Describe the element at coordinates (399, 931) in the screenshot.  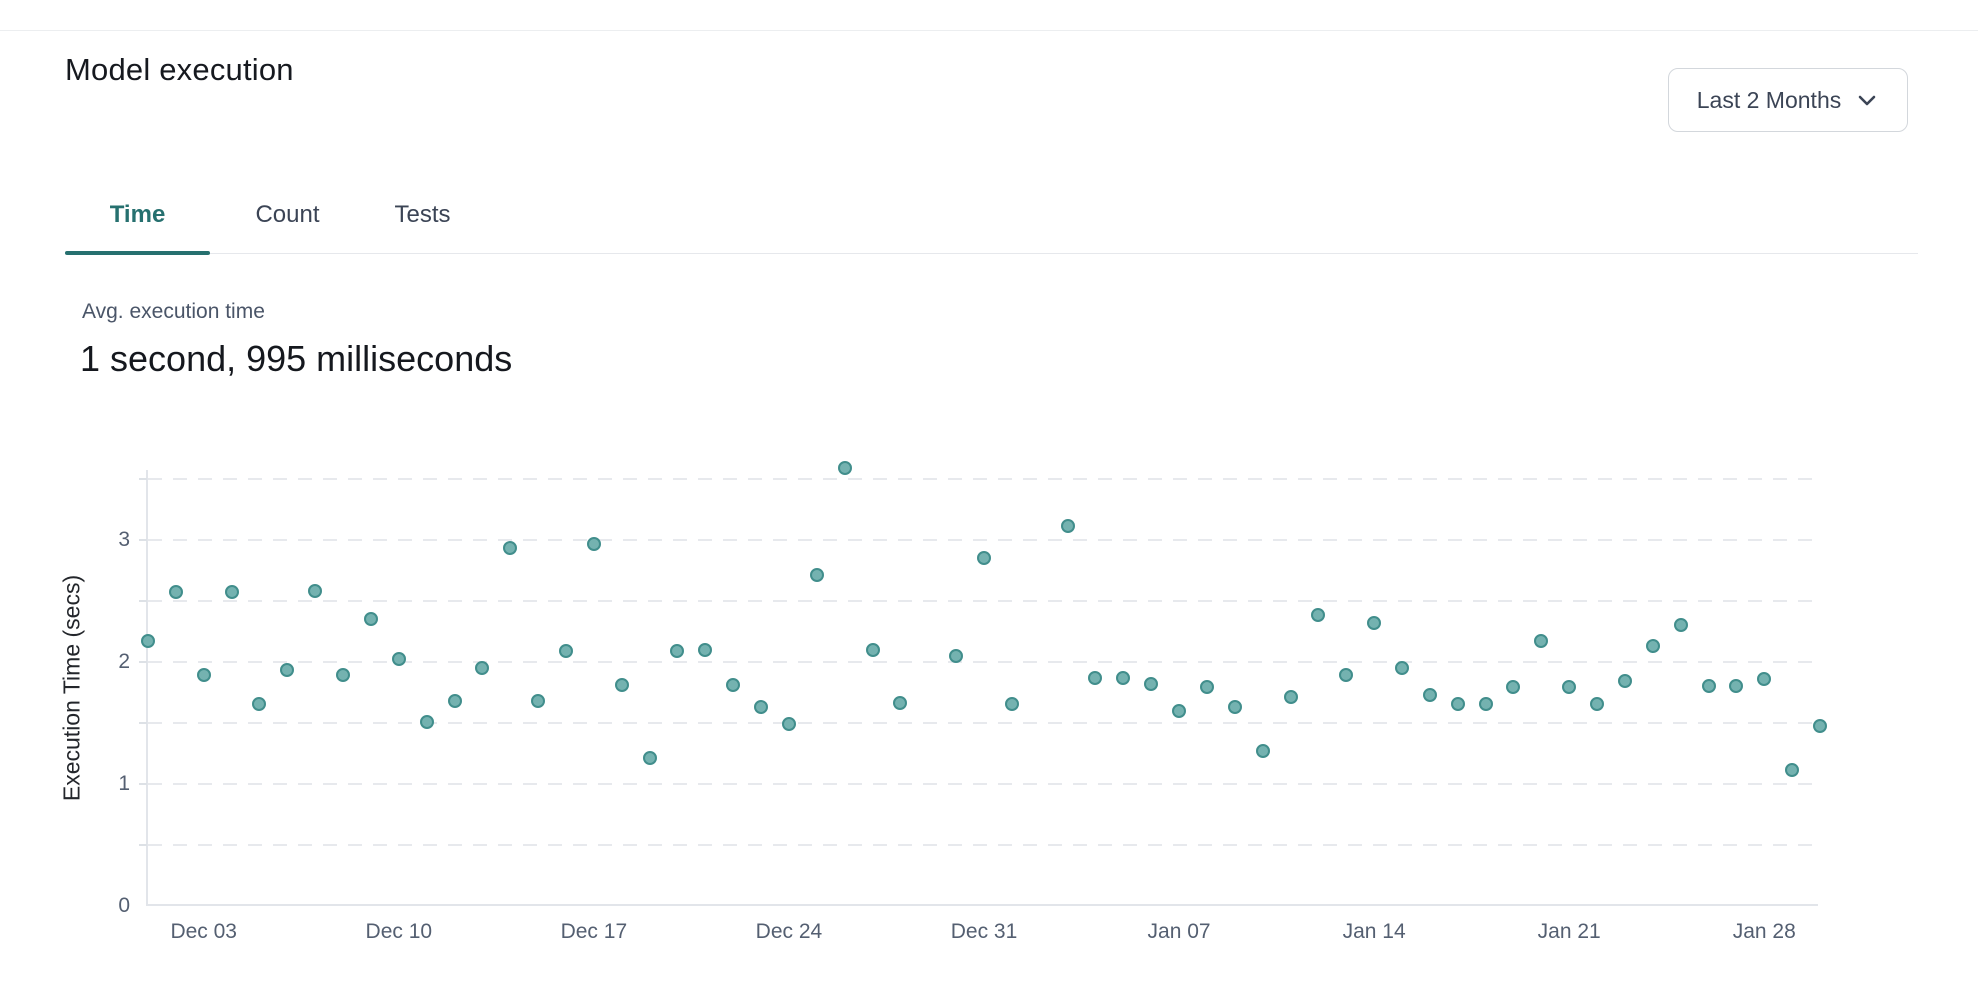
I see `x-axis-tick-label: Dec 10` at that location.